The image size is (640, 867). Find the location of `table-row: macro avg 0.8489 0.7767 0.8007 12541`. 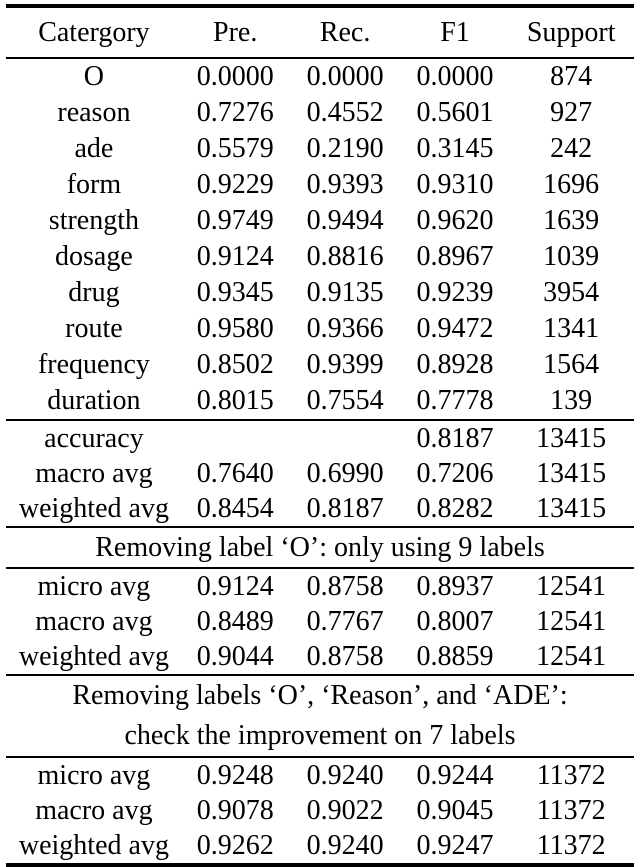

table-row: macro avg 0.8489 0.7767 0.8007 12541 is located at coordinates (320, 621).